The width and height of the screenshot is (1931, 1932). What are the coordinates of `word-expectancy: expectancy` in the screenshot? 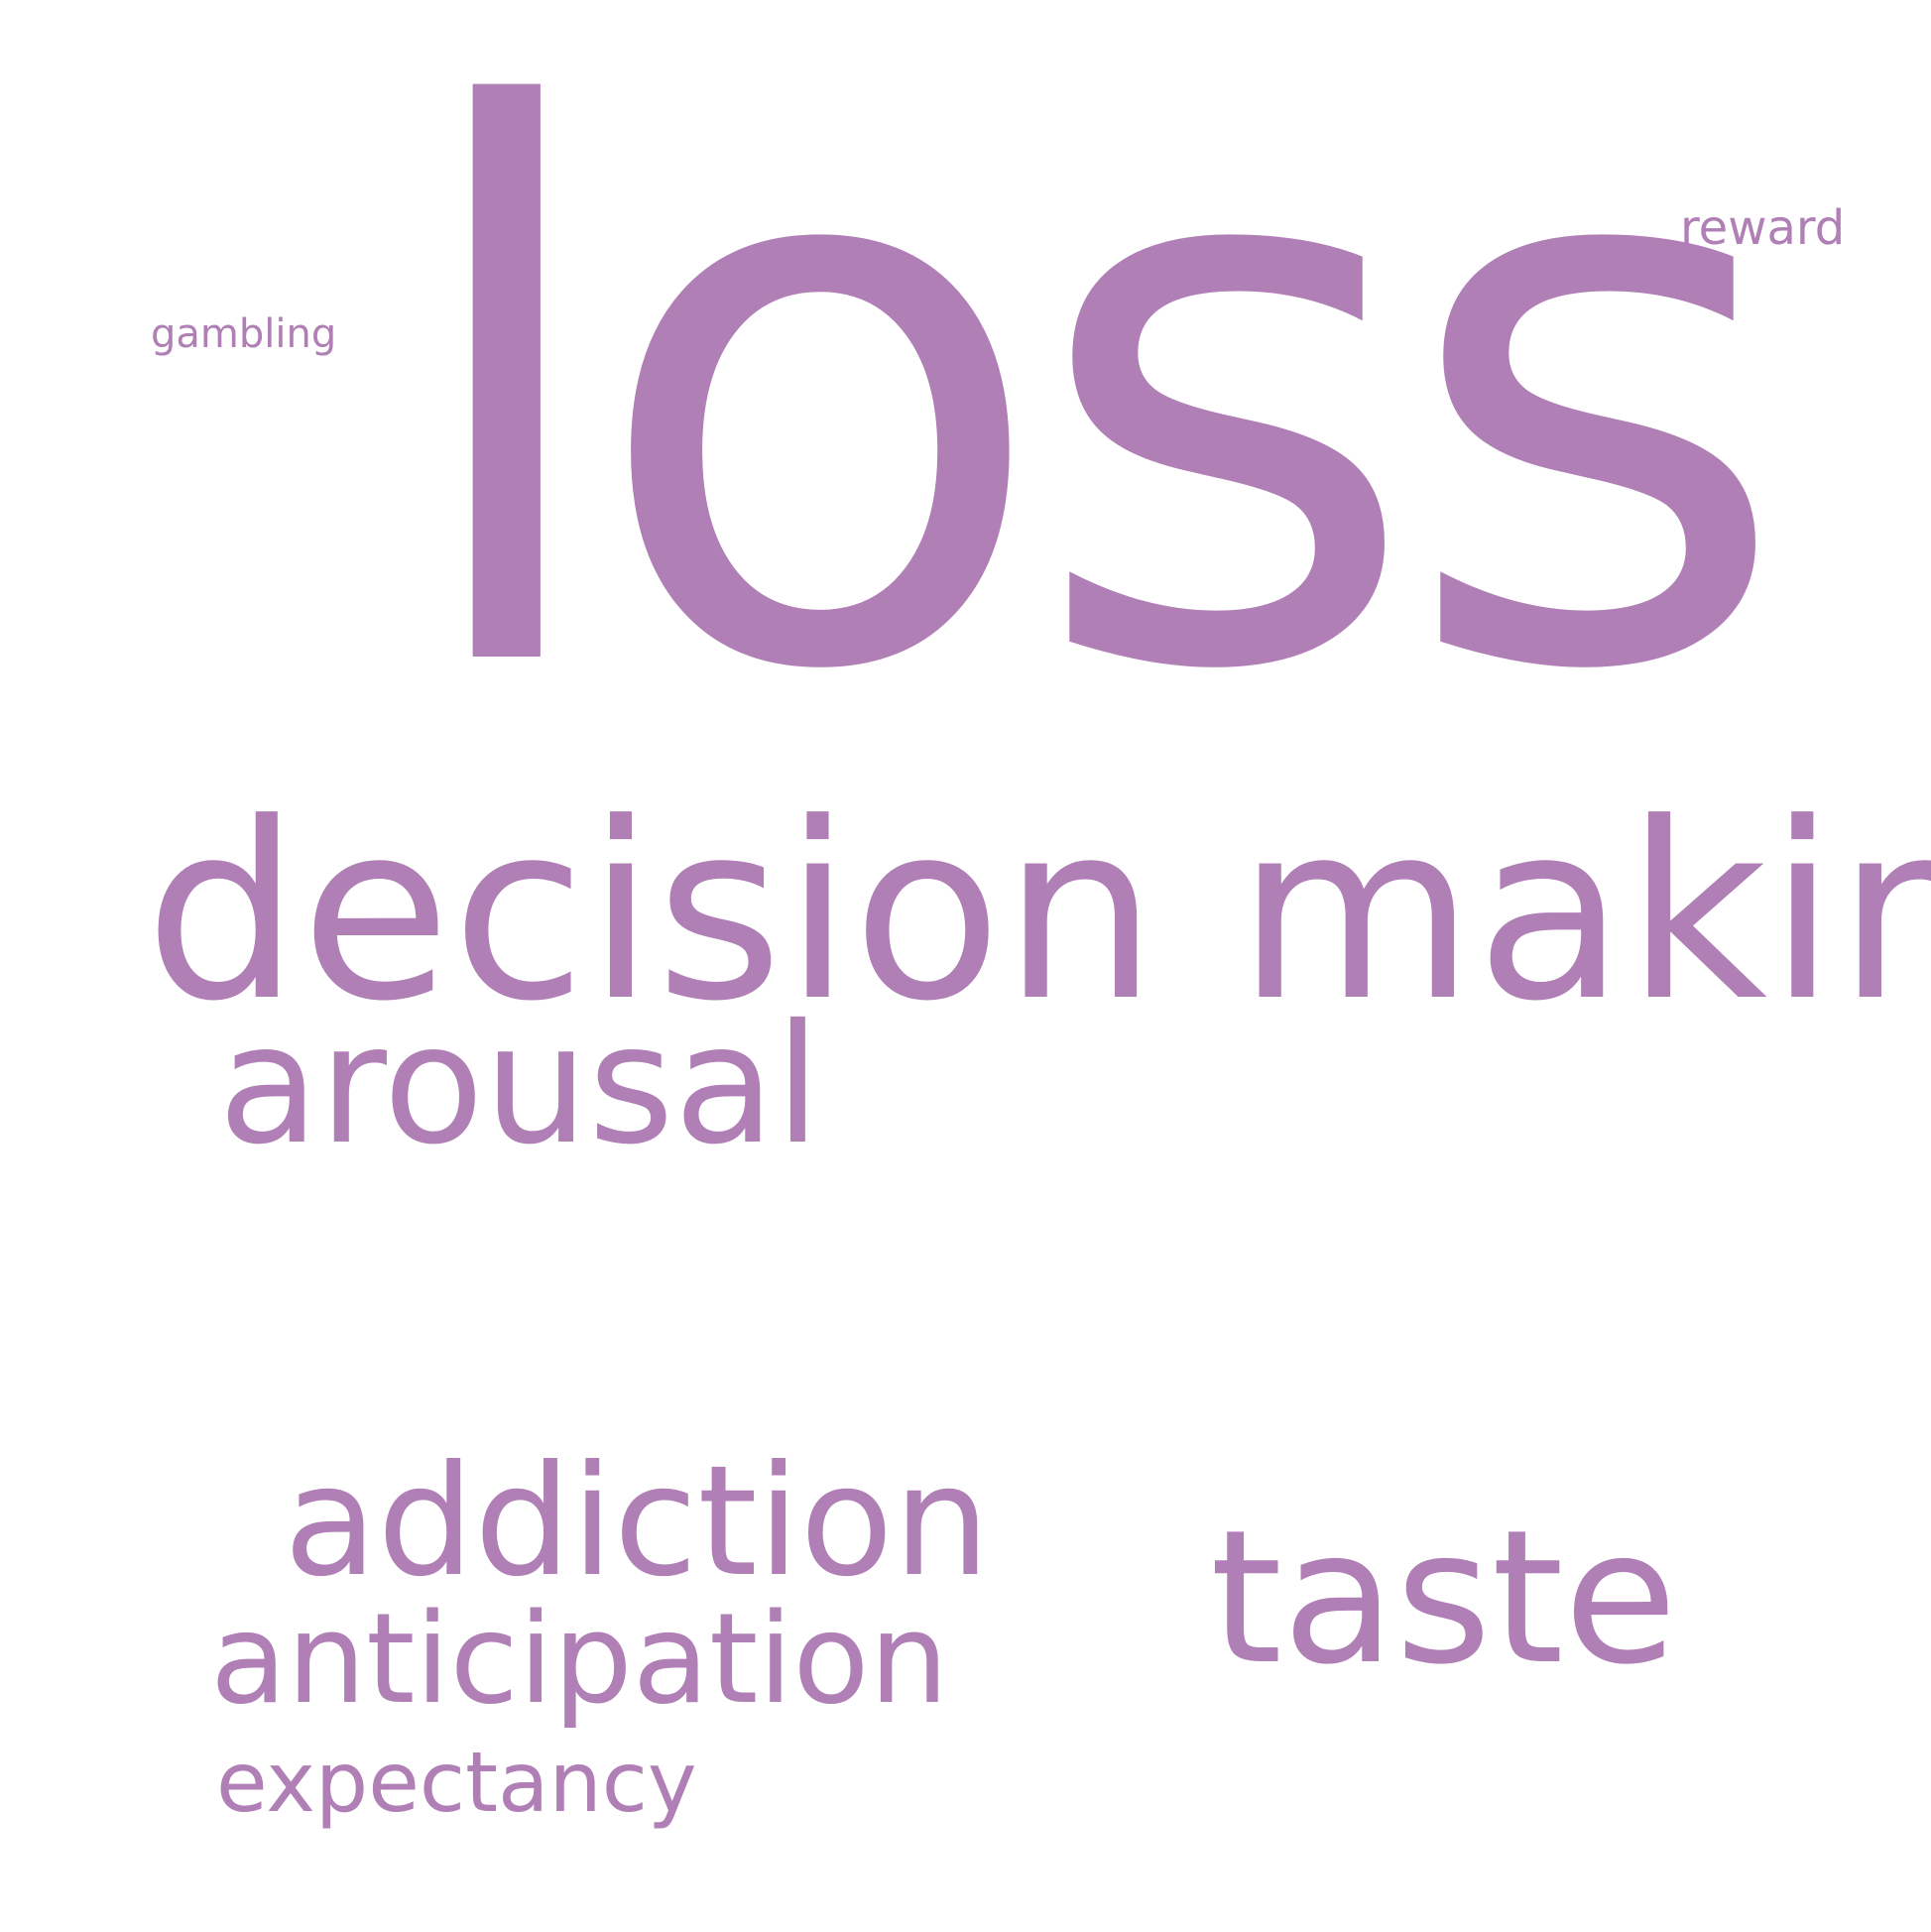 It's located at (456, 1782).